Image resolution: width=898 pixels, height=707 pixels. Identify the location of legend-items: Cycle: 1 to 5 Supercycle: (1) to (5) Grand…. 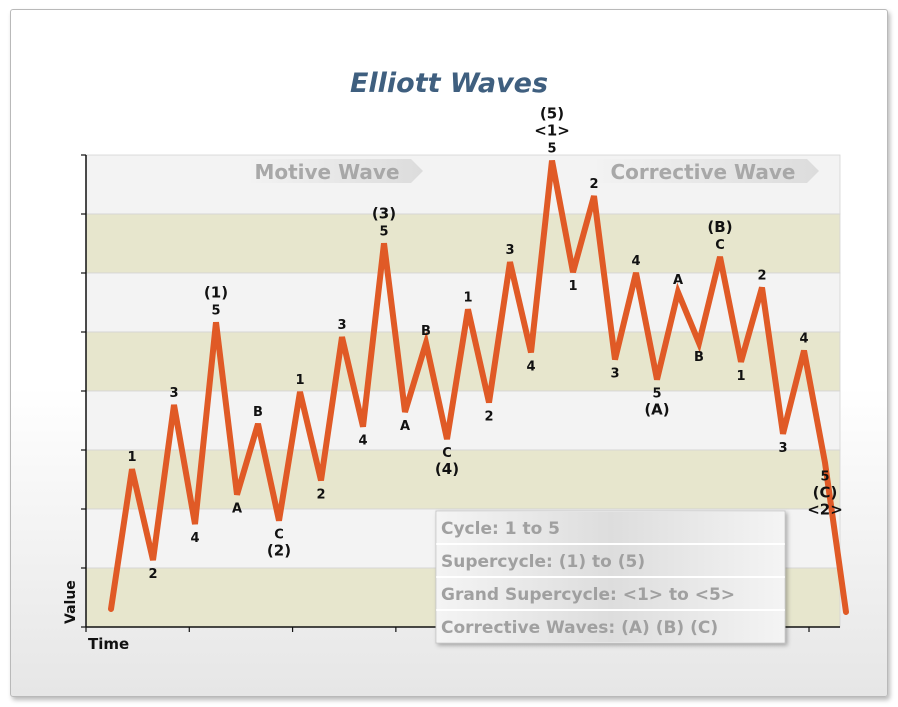
(610, 577).